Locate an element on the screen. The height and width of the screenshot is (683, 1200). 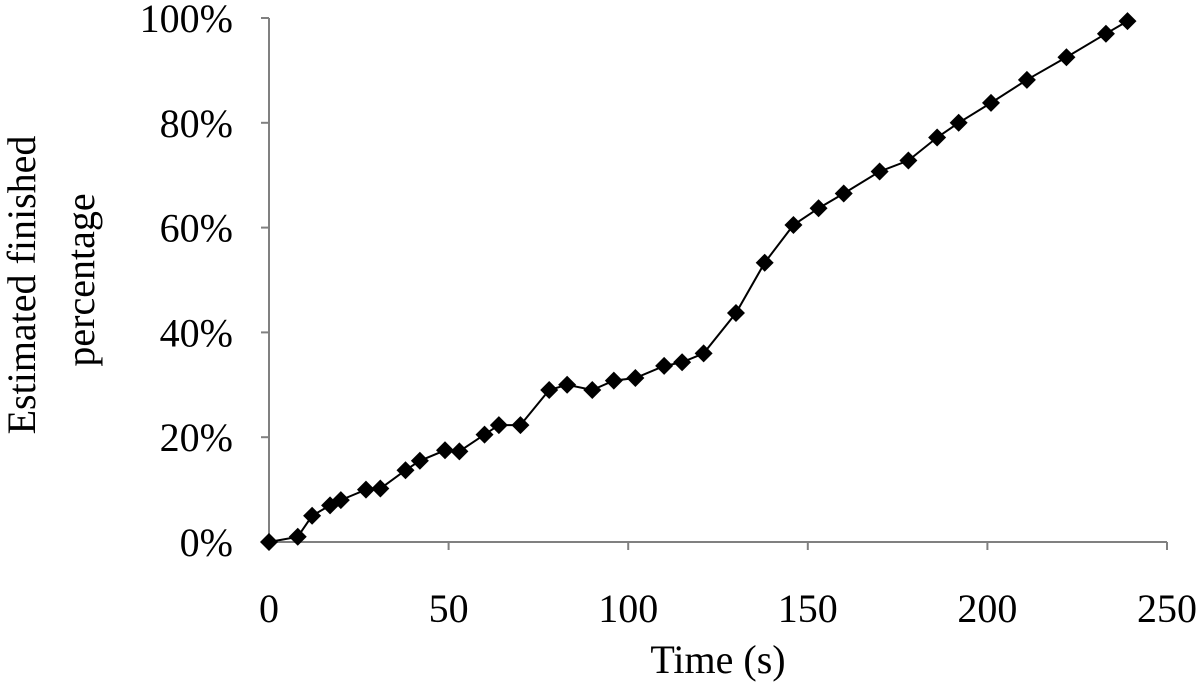
y-tick-label: 20% is located at coordinates (196, 437).